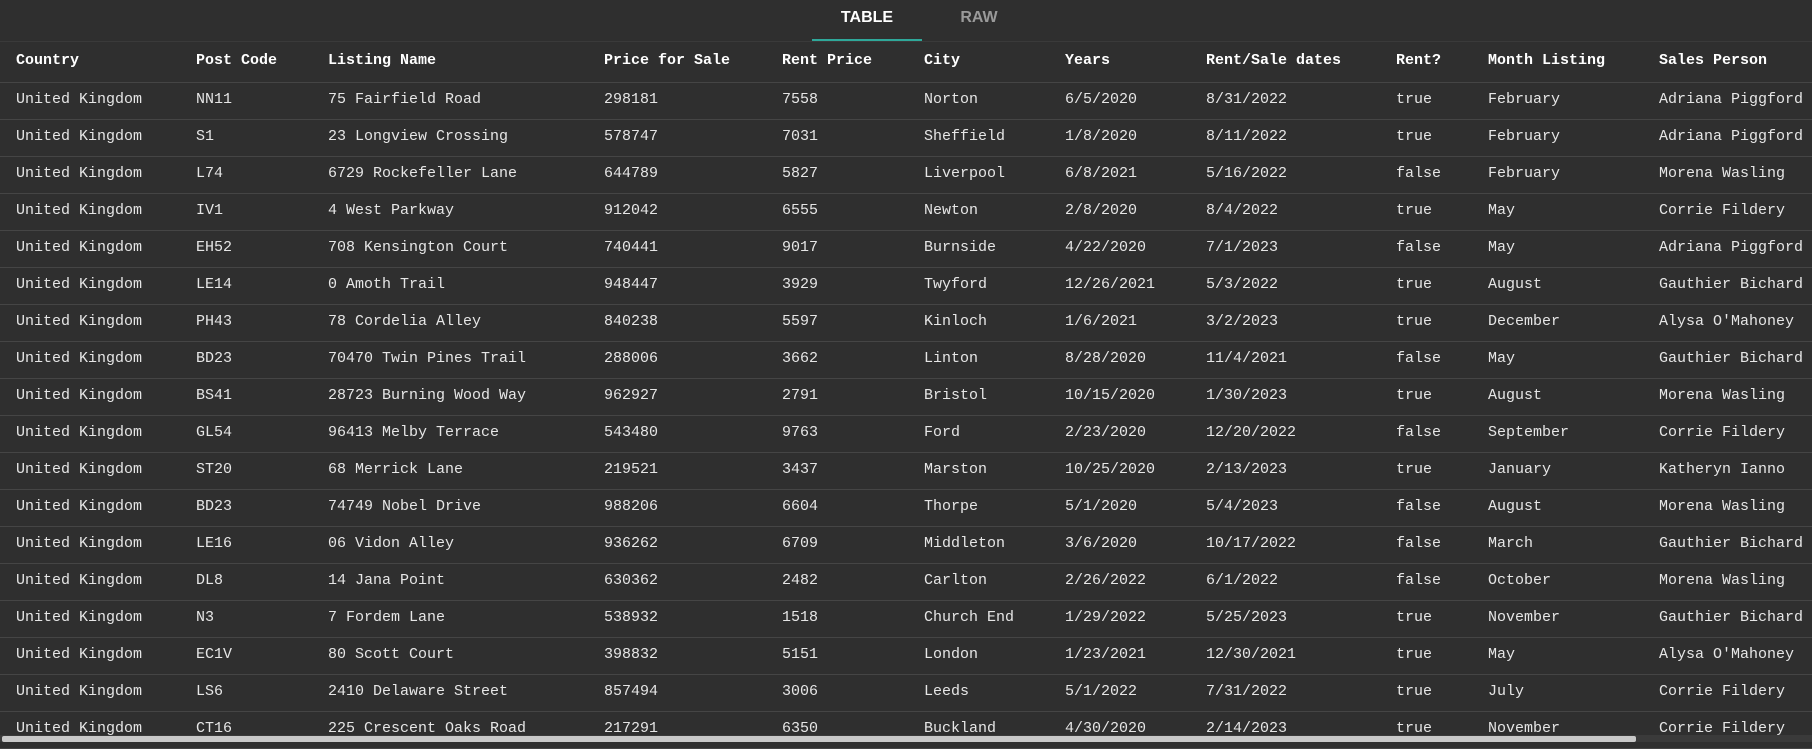  What do you see at coordinates (205, 136) in the screenshot?
I see `table-cell: S1` at bounding box center [205, 136].